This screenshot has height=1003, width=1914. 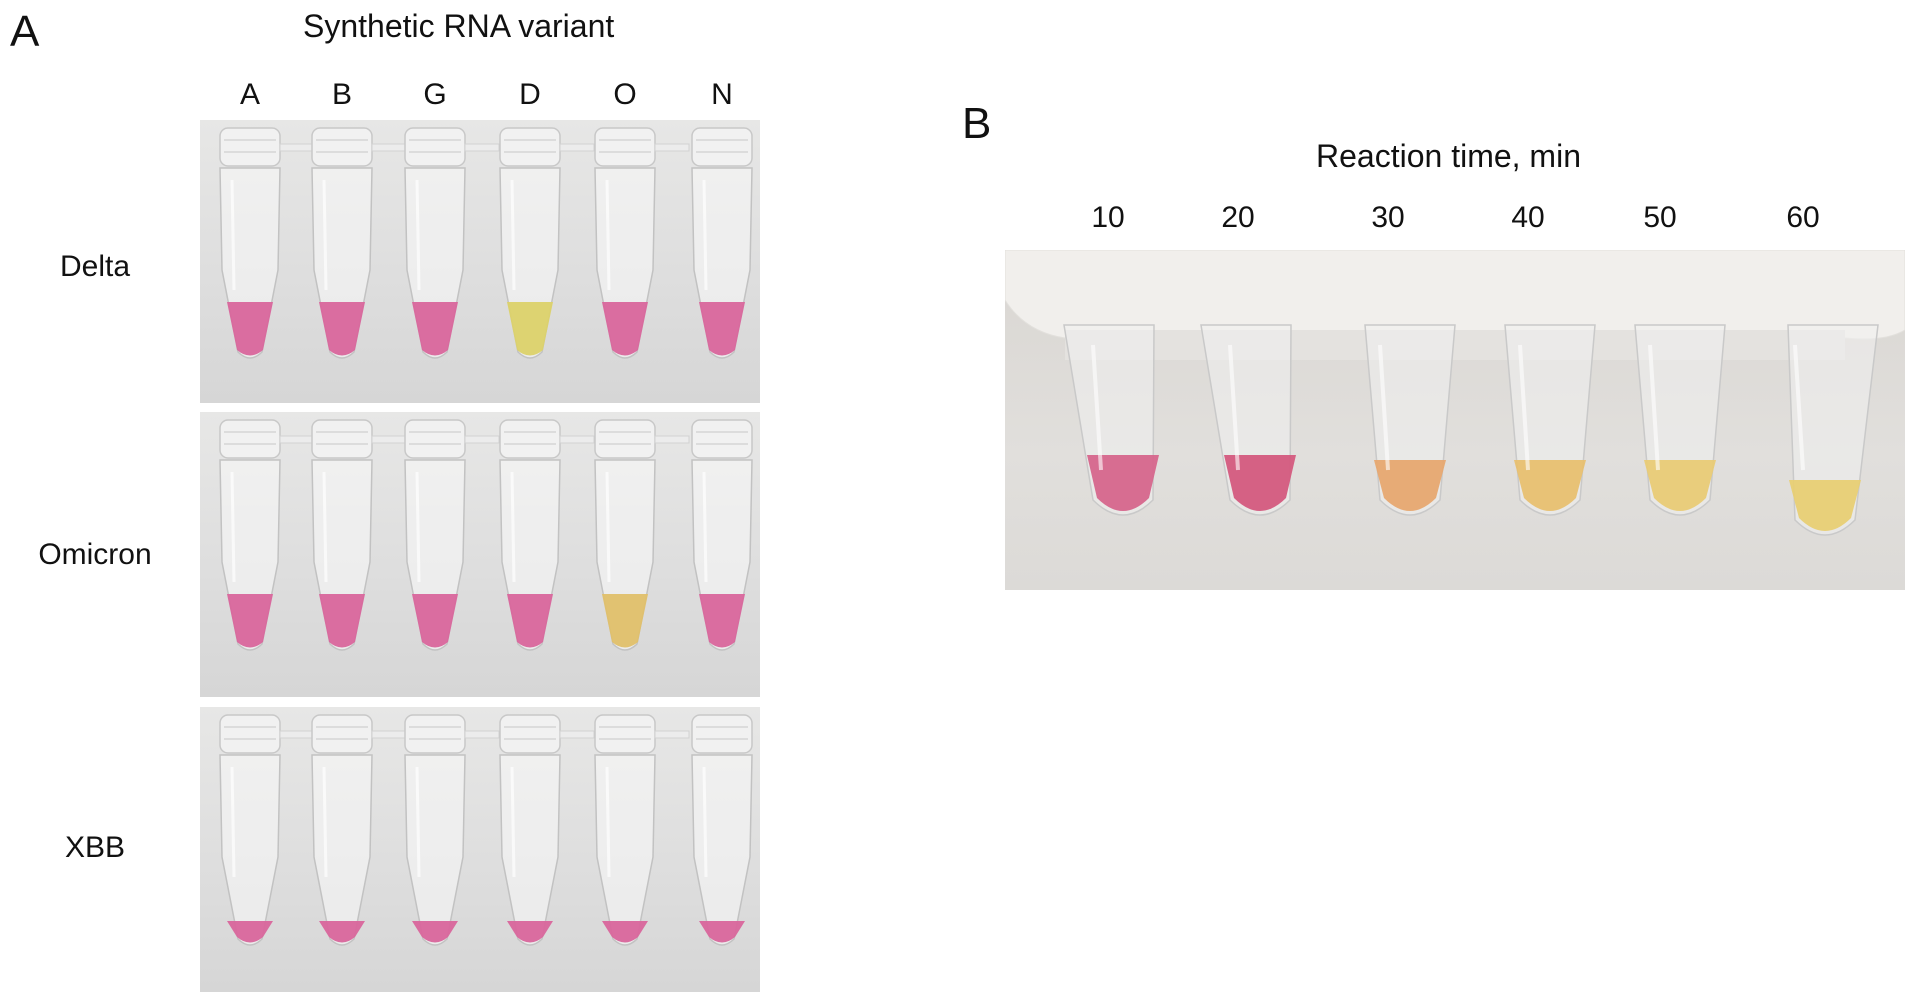 I want to click on col-label-a: A, so click(x=249, y=94).